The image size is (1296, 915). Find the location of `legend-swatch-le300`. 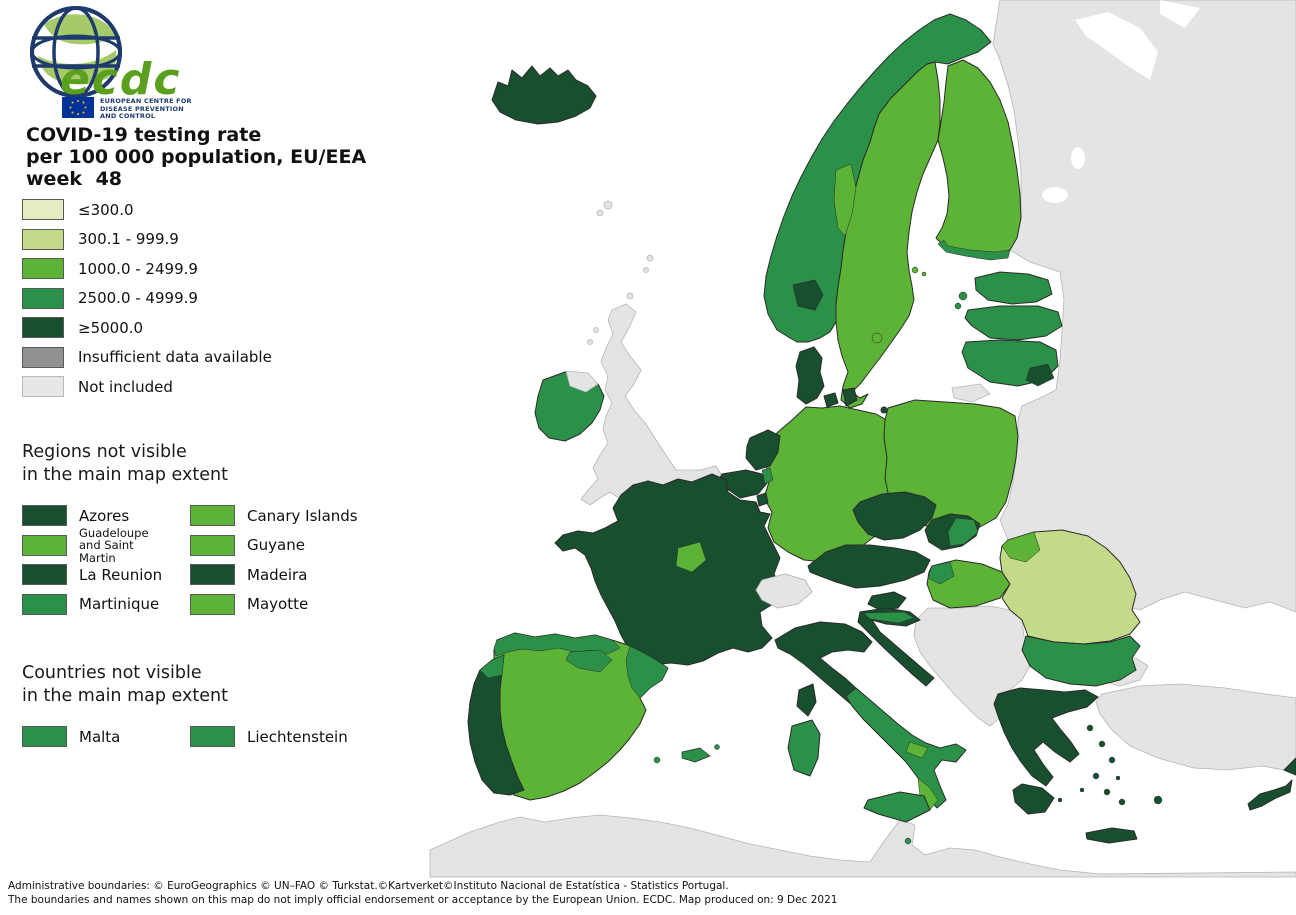

legend-swatch-le300 is located at coordinates (43, 209).